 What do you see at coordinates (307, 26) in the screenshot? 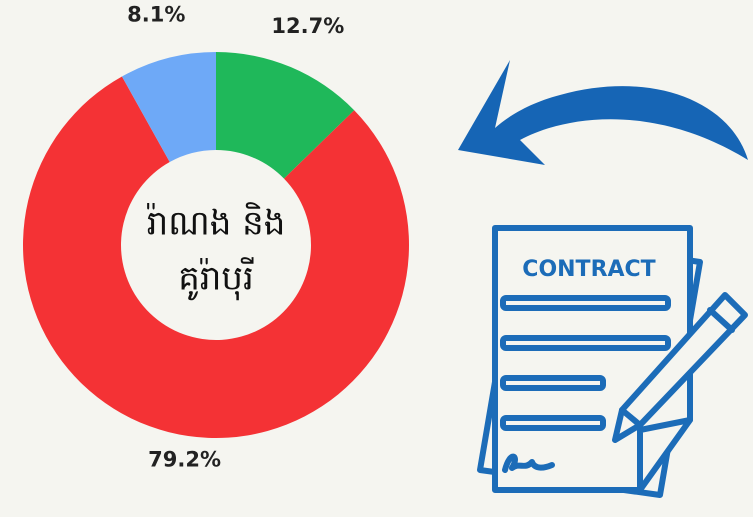
I see `slice-label: 12.7%` at bounding box center [307, 26].